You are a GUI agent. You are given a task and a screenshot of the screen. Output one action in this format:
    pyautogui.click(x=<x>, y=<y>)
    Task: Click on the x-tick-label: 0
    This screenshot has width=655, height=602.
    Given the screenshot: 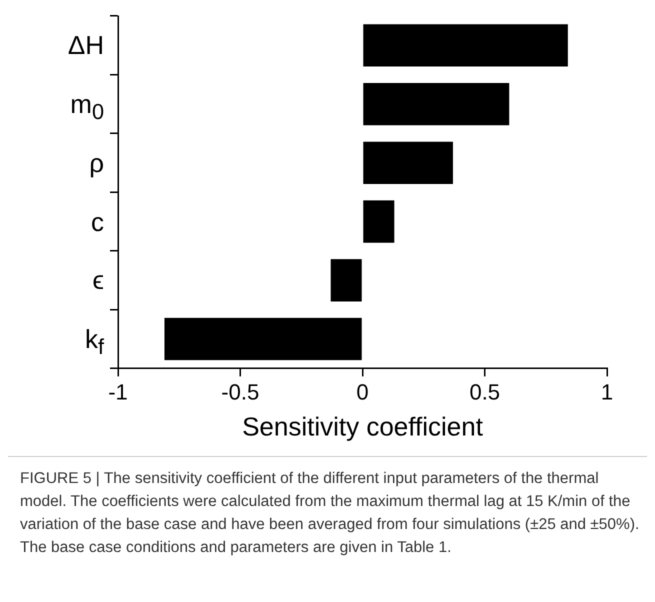 What is the action you would take?
    pyautogui.click(x=362, y=392)
    